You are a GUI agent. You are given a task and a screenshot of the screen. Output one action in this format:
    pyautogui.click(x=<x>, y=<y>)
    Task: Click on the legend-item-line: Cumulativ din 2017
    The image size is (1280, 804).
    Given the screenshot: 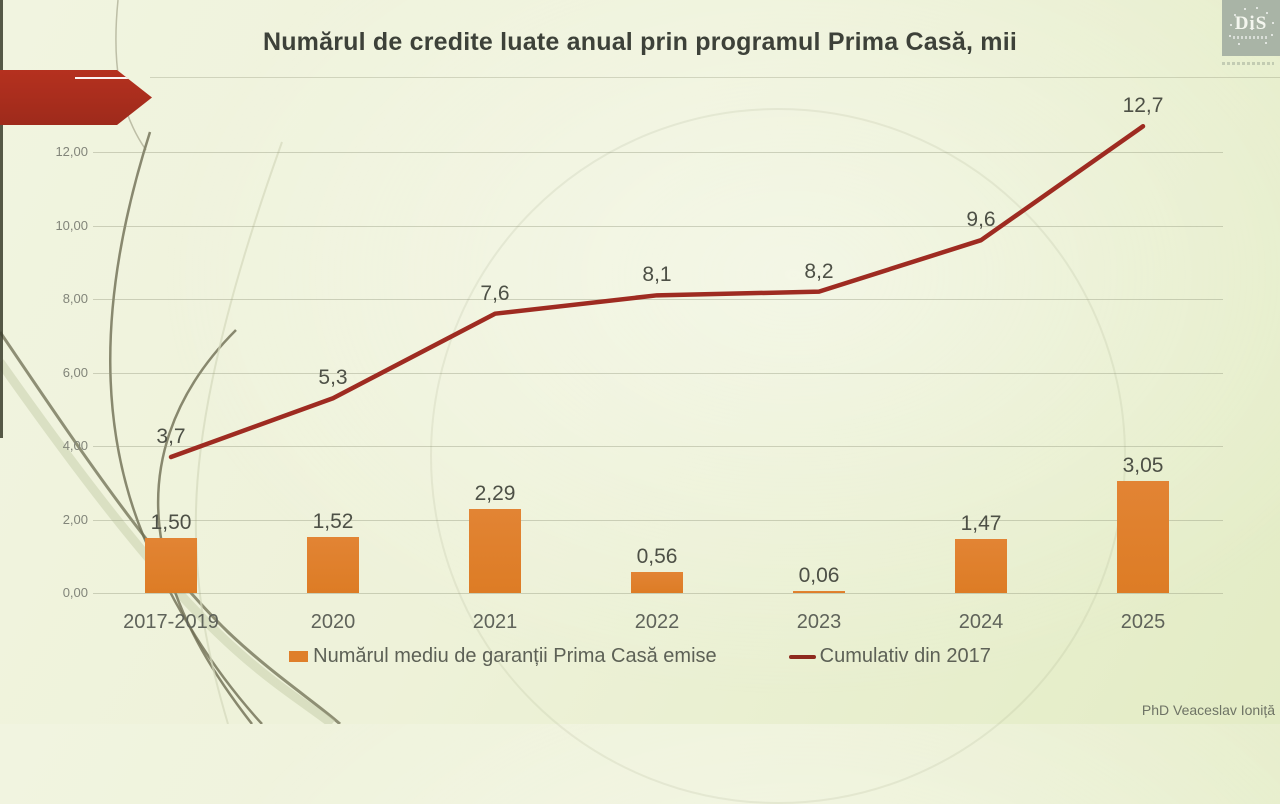 What is the action you would take?
    pyautogui.click(x=889, y=656)
    